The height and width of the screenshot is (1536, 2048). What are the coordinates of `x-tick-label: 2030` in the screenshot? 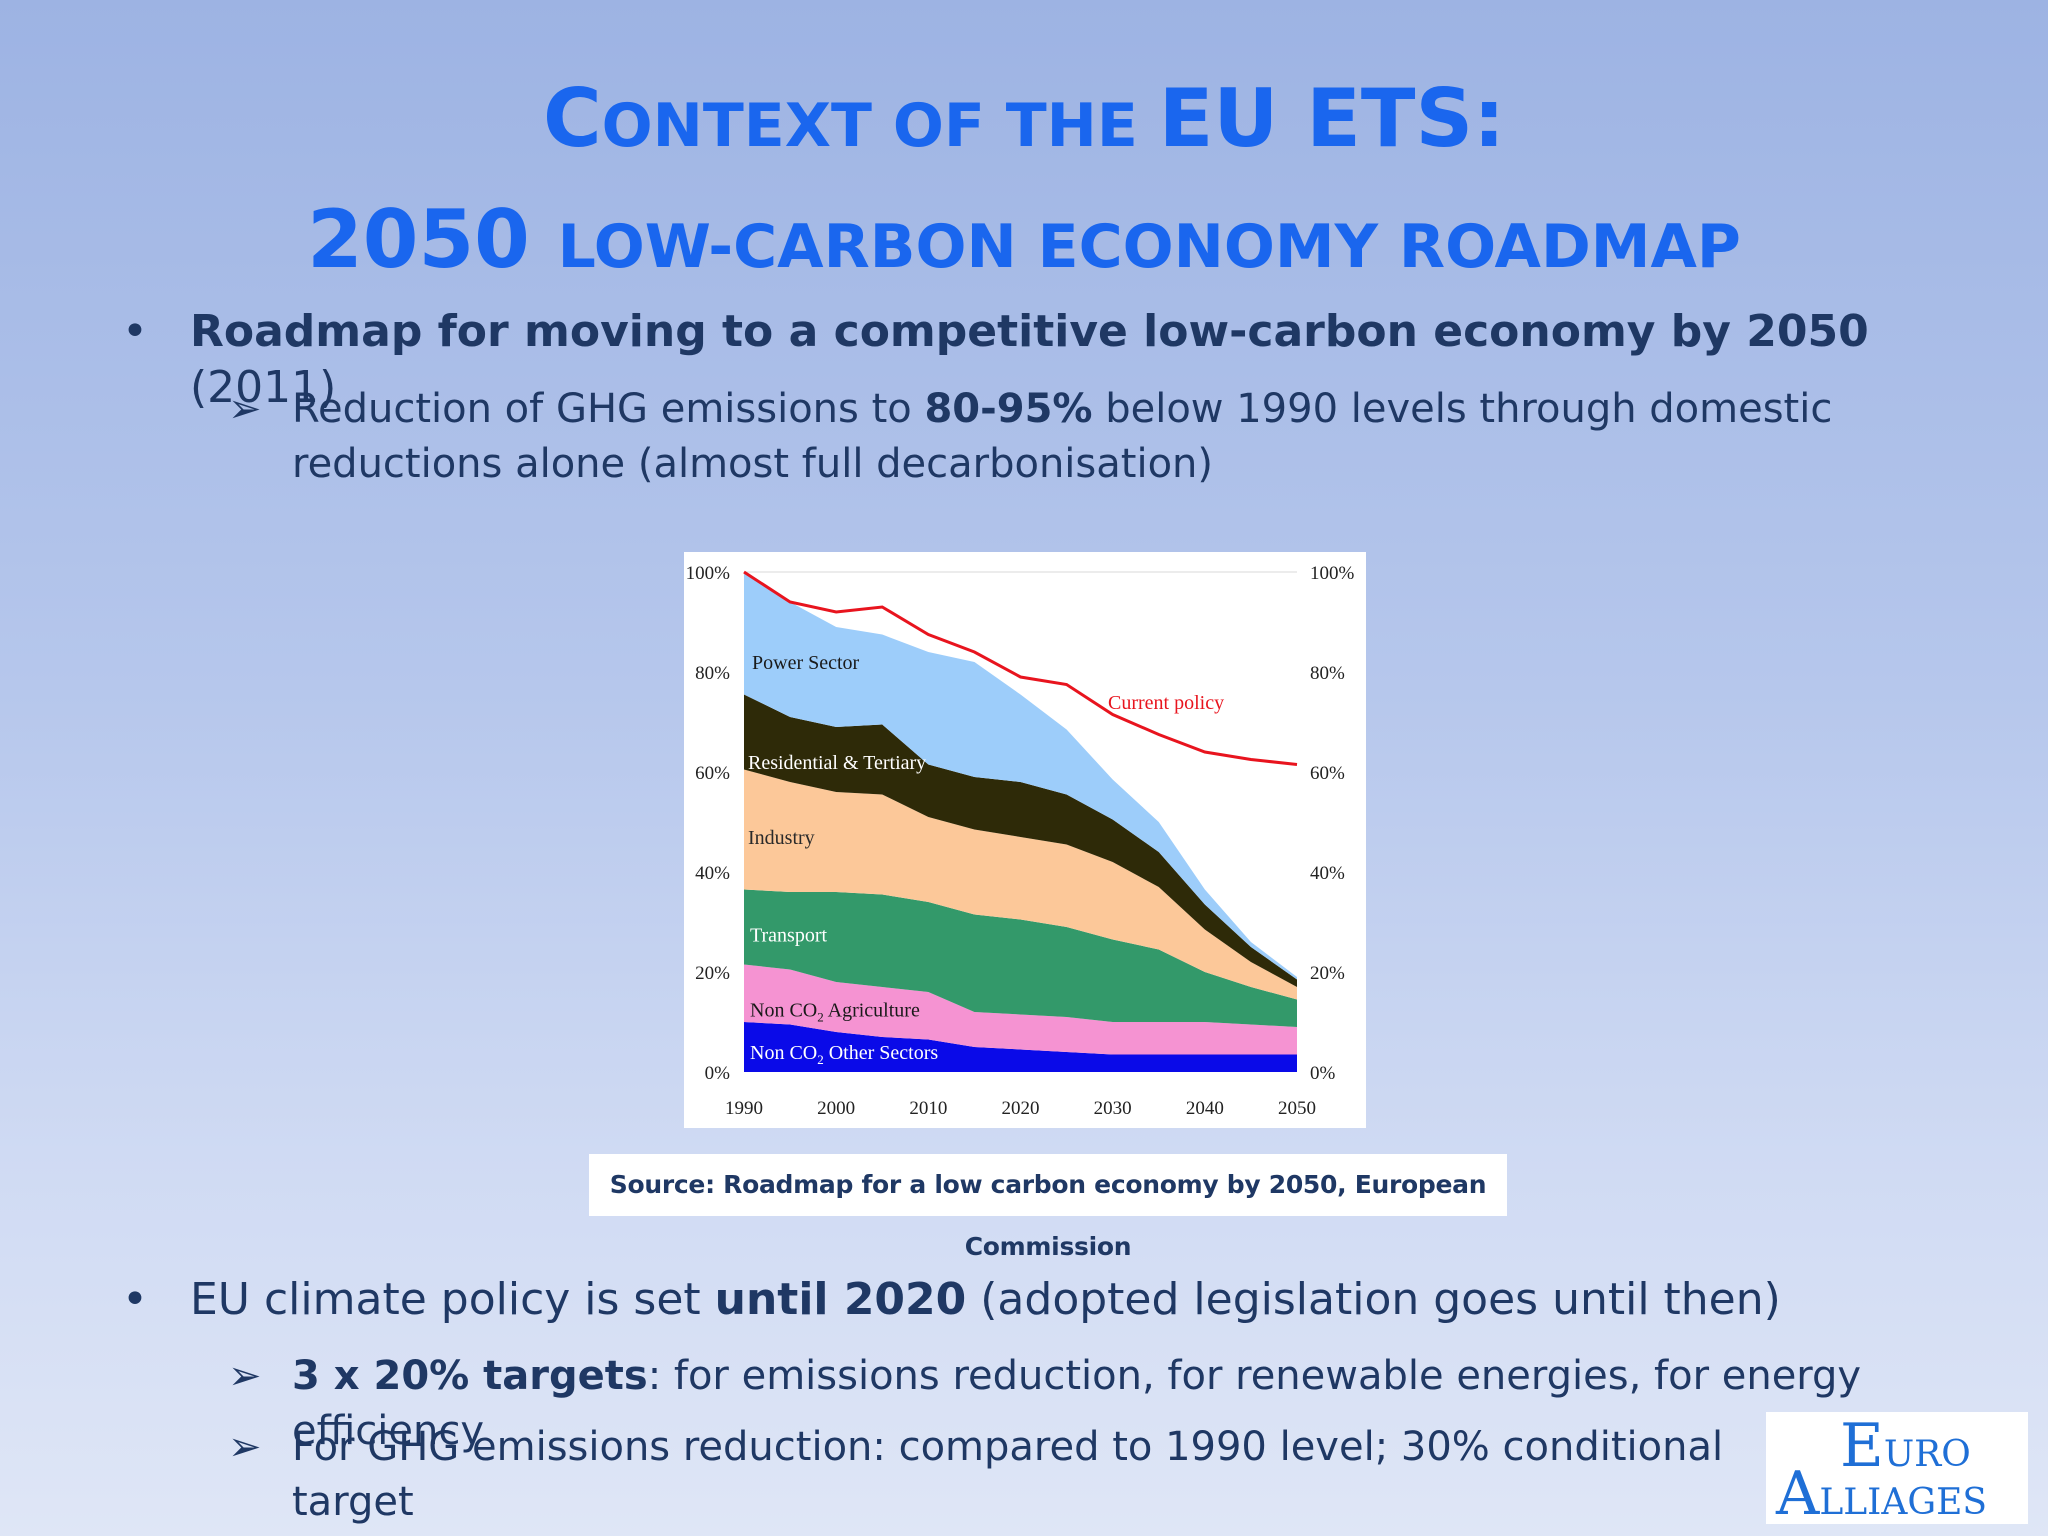 It's located at (1113, 1108).